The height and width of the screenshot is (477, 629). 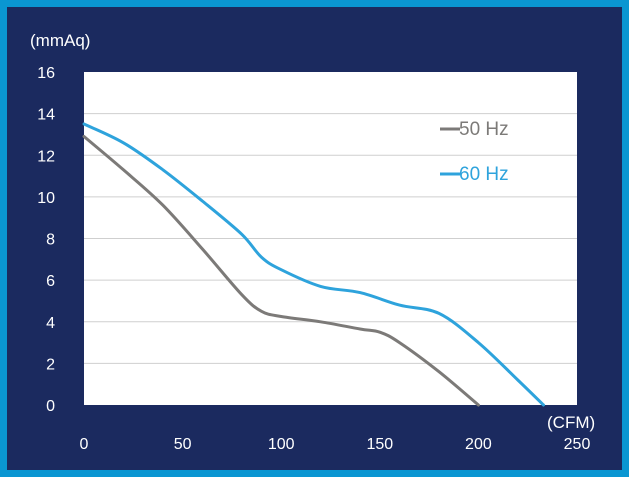 What do you see at coordinates (50, 406) in the screenshot?
I see `y-tick-label: 0` at bounding box center [50, 406].